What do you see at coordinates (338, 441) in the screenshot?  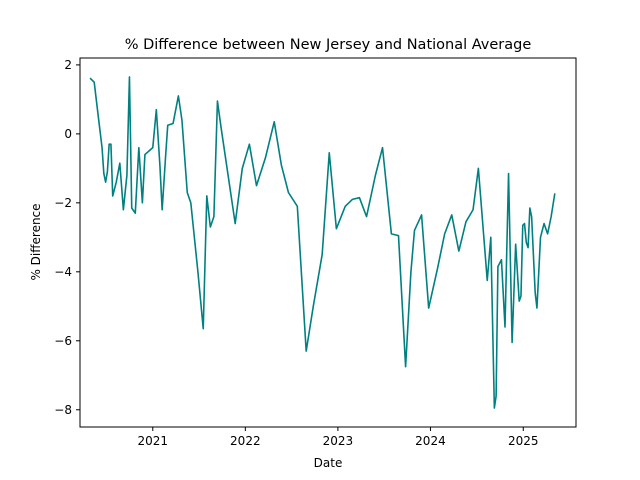 I see `x-tick-label-2023: 2023` at bounding box center [338, 441].